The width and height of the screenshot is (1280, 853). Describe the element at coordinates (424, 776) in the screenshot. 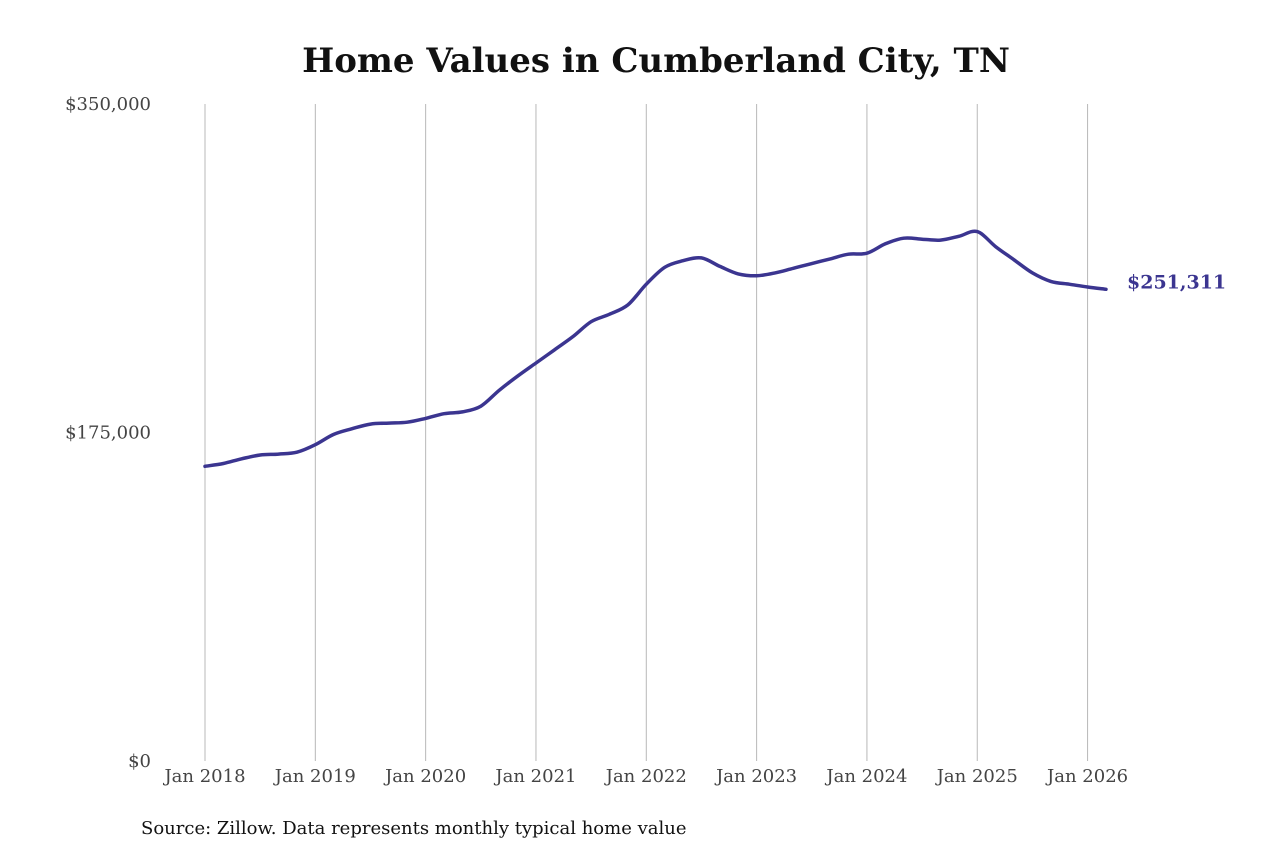

I see `x-tick-label: Jan 2020` at that location.